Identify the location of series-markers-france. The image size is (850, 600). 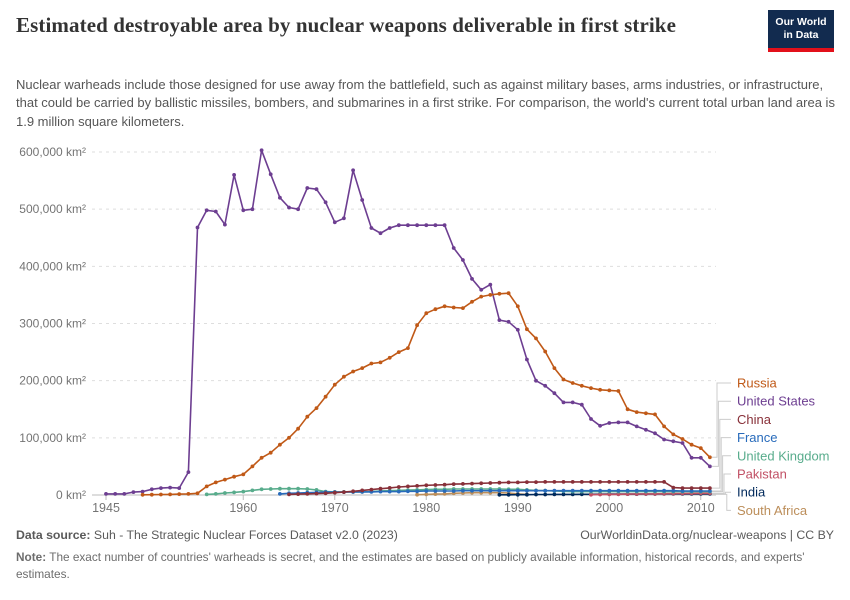
(495, 492).